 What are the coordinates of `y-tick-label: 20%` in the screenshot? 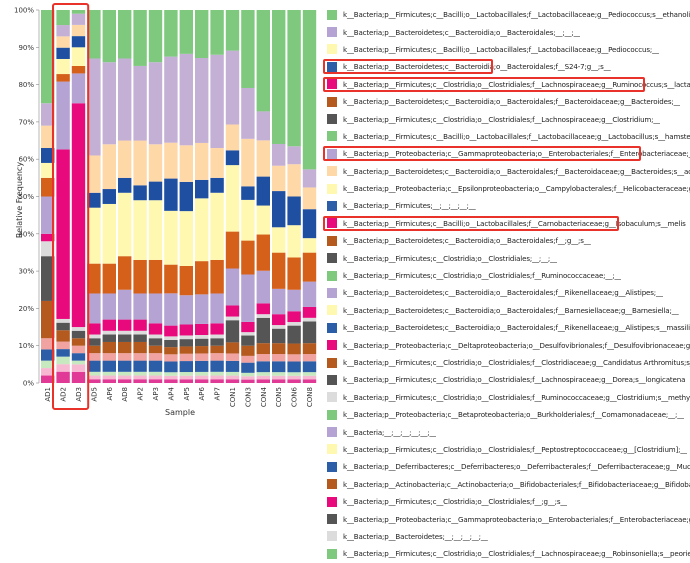 It's located at (26, 309).